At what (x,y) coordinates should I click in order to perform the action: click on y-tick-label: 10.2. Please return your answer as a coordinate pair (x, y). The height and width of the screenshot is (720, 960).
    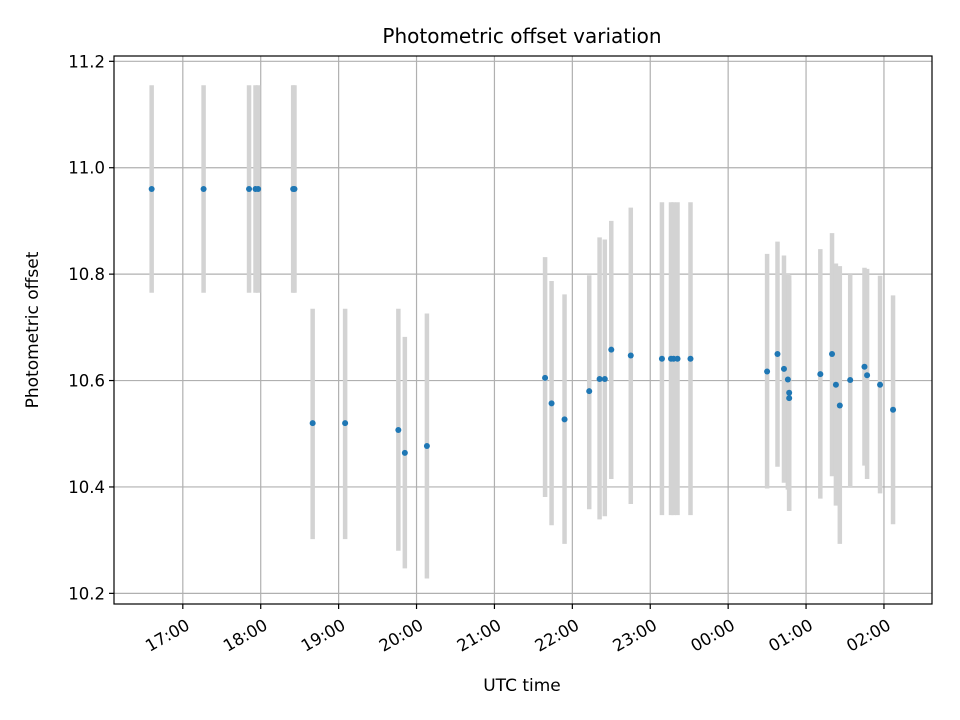
    Looking at the image, I should click on (86, 593).